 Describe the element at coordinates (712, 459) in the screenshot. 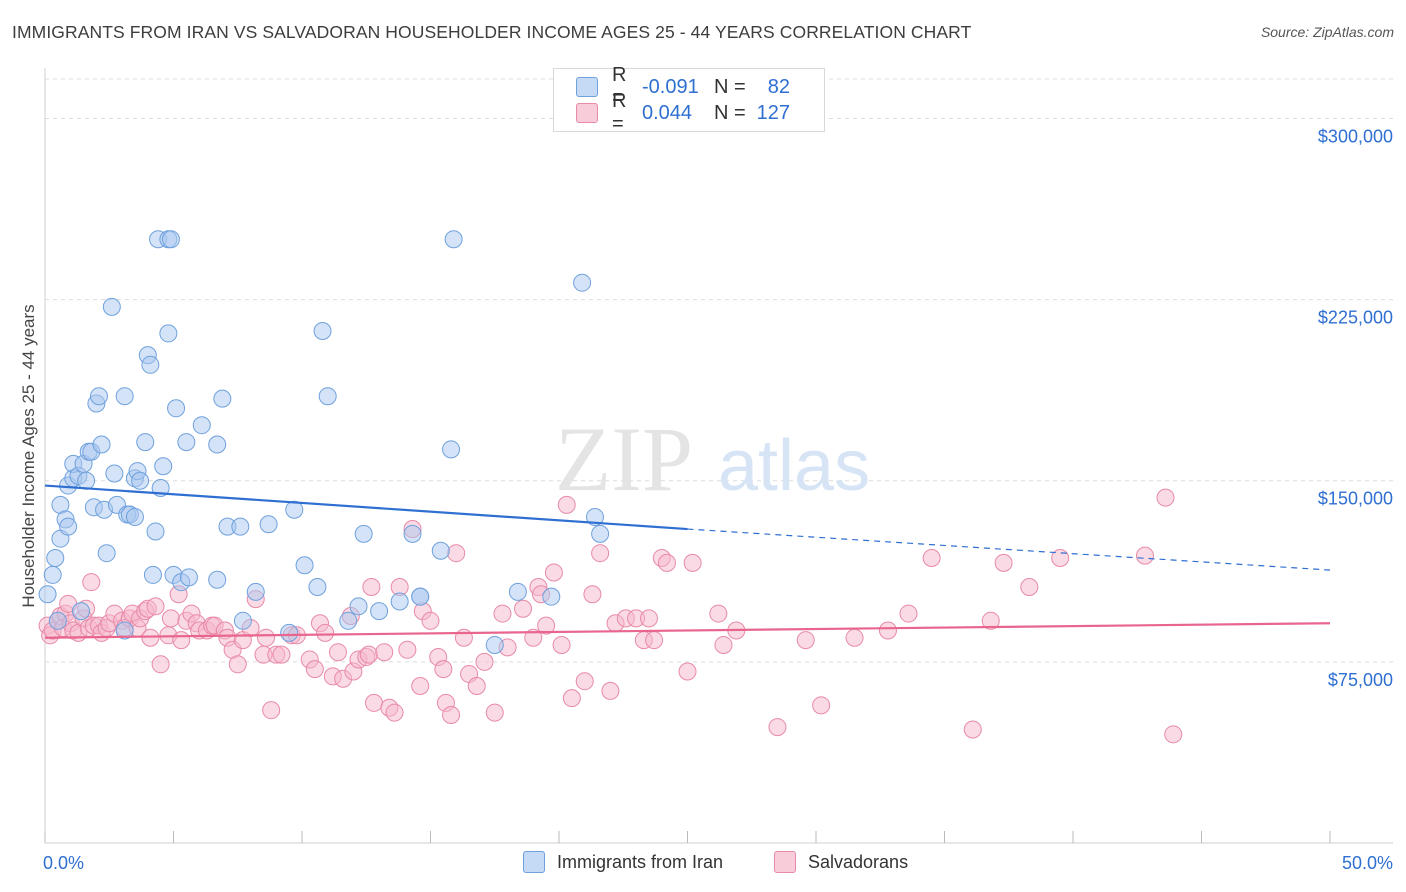

I see `watermark: ZIP atlas` at that location.